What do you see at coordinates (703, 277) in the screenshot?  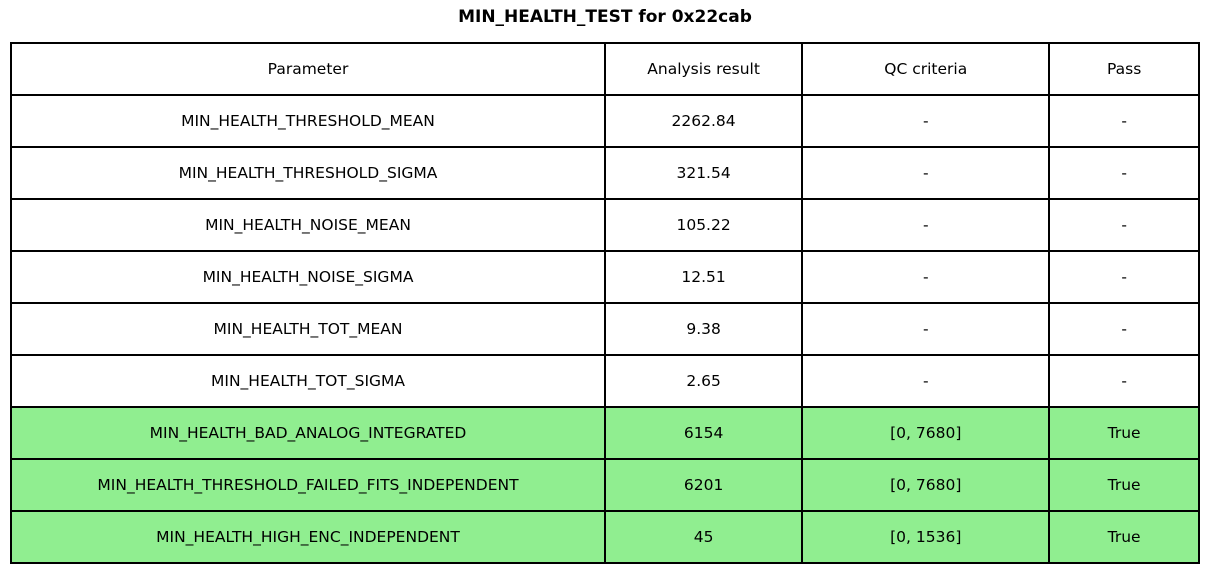 I see `analysis-result-cell: 12.51` at bounding box center [703, 277].